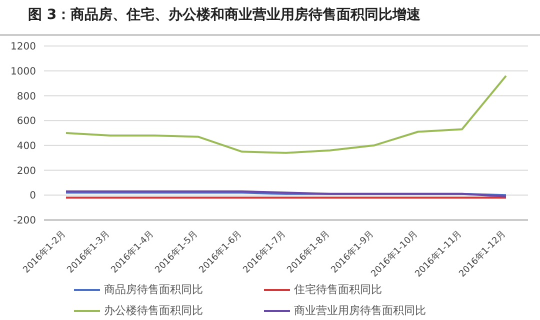 Image resolution: width=540 pixels, height=320 pixels. Describe the element at coordinates (33, 196) in the screenshot. I see `y-tick-label: 0` at that location.